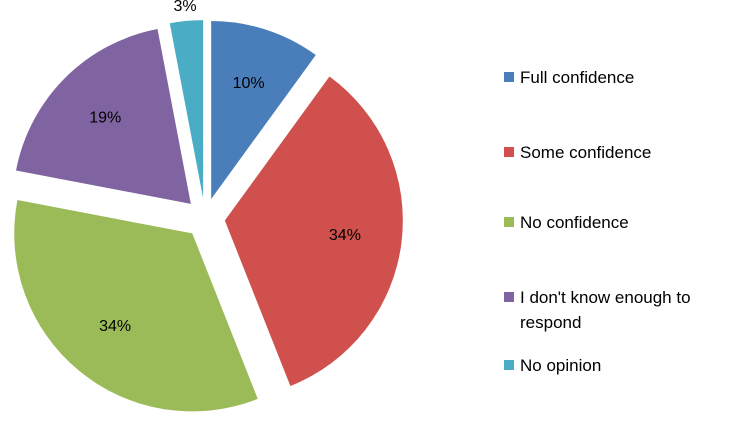 This screenshot has width=743, height=423. I want to click on legend-item: Some confidence, so click(620, 152).